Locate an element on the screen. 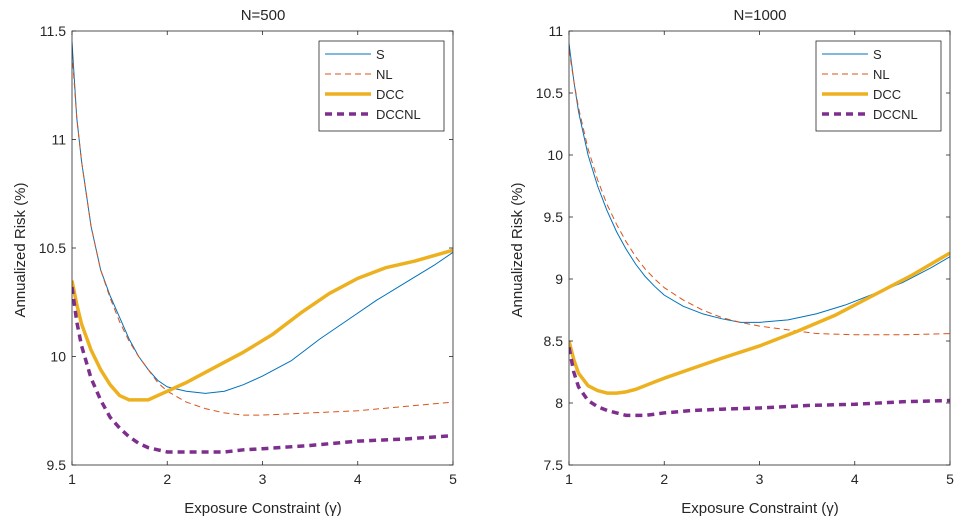 The width and height of the screenshot is (956, 525). y-tick-label: 11.5 is located at coordinates (53, 31).